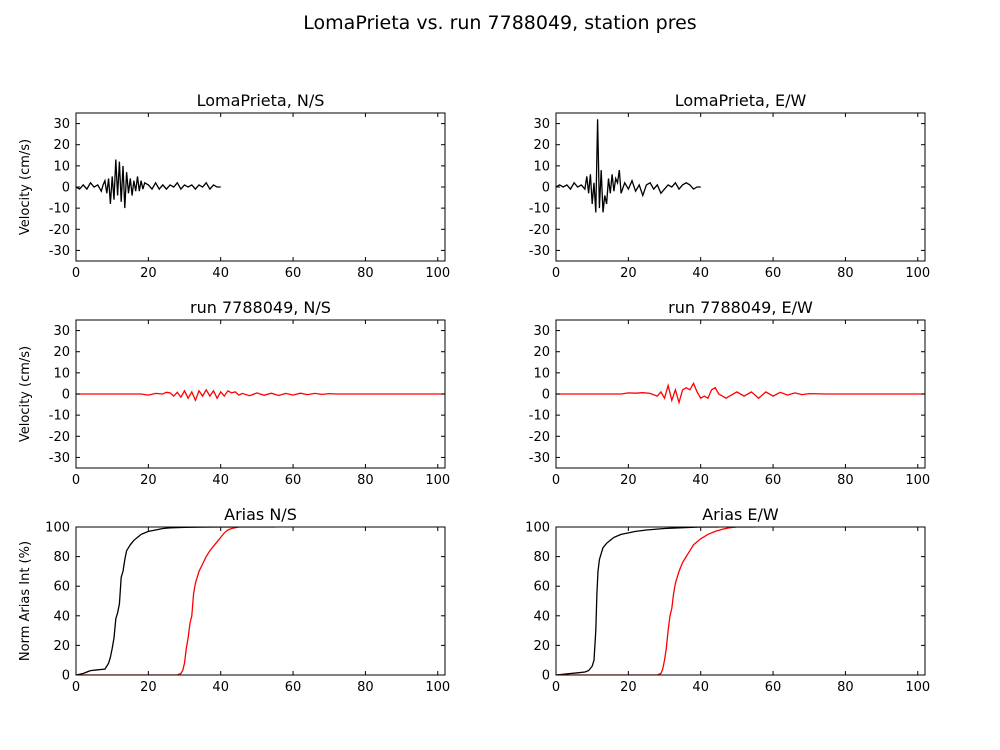 Image resolution: width=1000 pixels, height=750 pixels. Describe the element at coordinates (260, 514) in the screenshot. I see `chart-title: Arias N/S` at that location.